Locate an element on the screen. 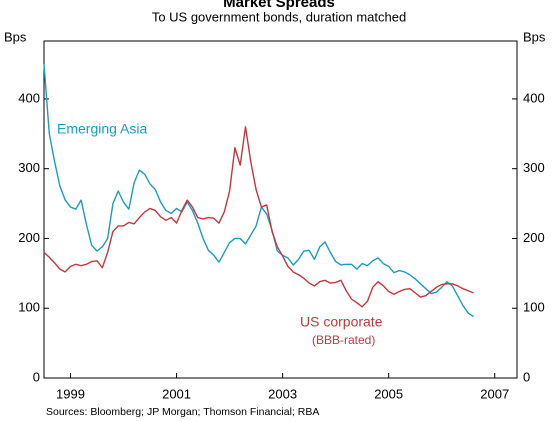 This screenshot has height=421, width=558. x-tick-label: 2007 is located at coordinates (494, 393).